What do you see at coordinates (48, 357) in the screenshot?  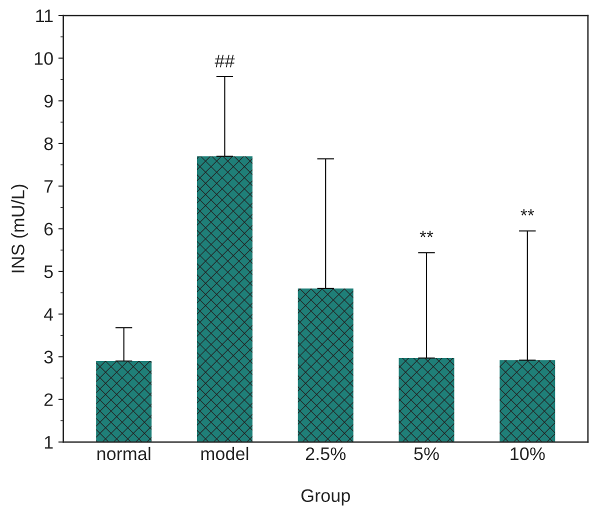 I see `y-tick-label: 3` at bounding box center [48, 357].